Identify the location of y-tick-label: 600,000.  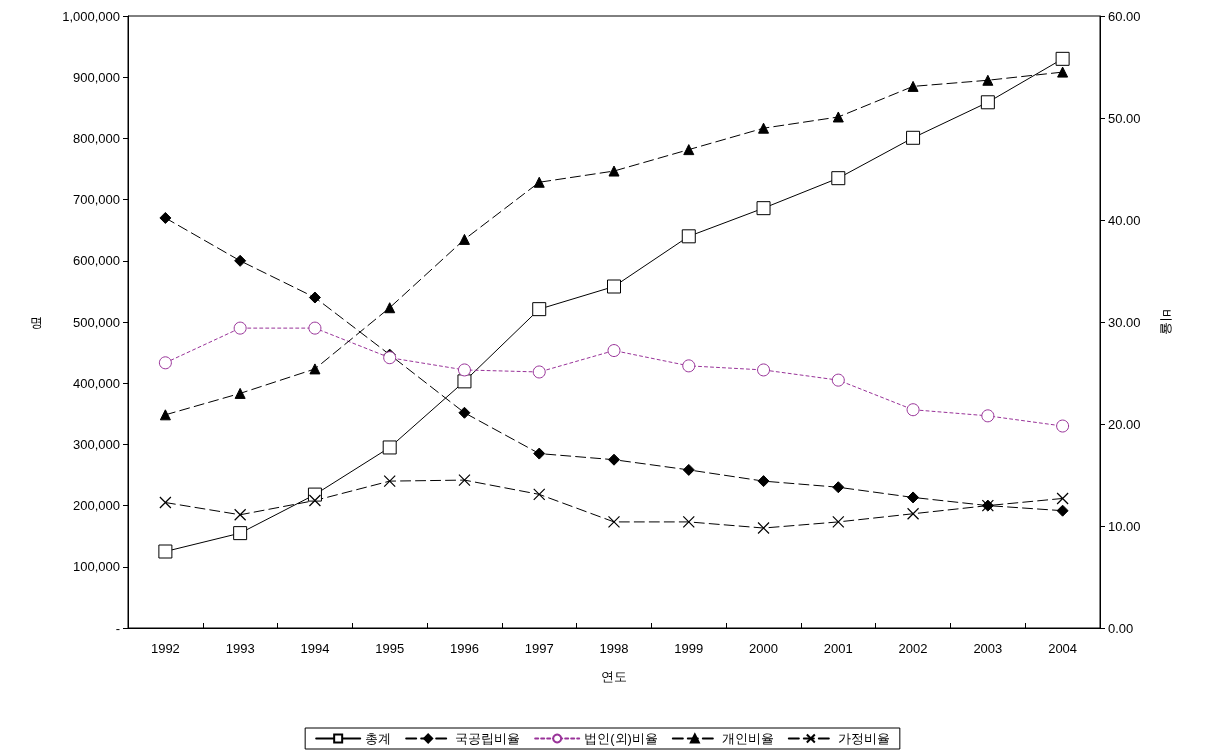
(96, 261).